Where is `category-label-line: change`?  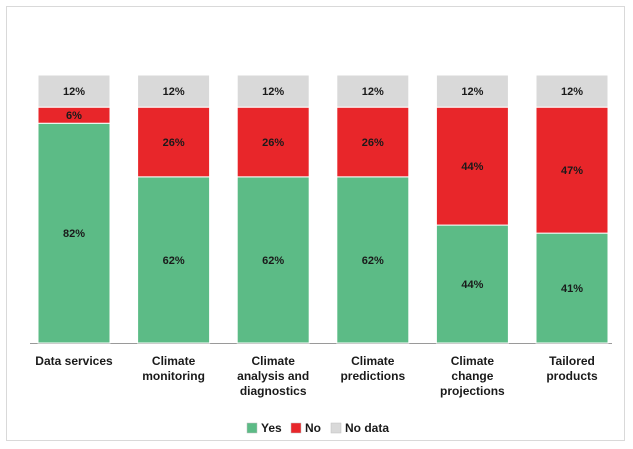 category-label-line: change is located at coordinates (472, 376).